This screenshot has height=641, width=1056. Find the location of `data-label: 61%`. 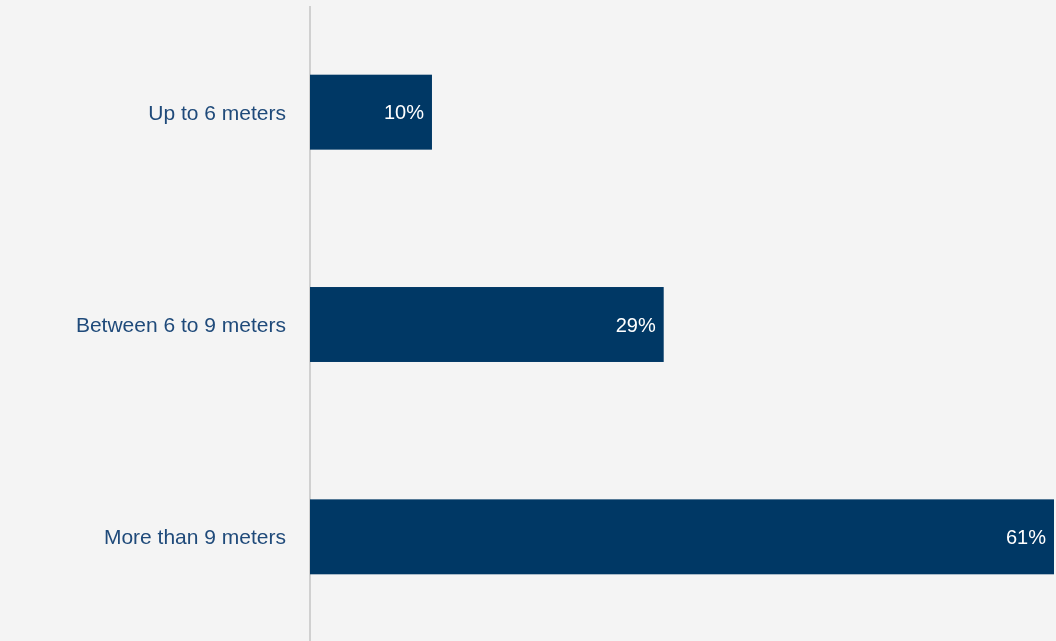

data-label: 61% is located at coordinates (1026, 536).